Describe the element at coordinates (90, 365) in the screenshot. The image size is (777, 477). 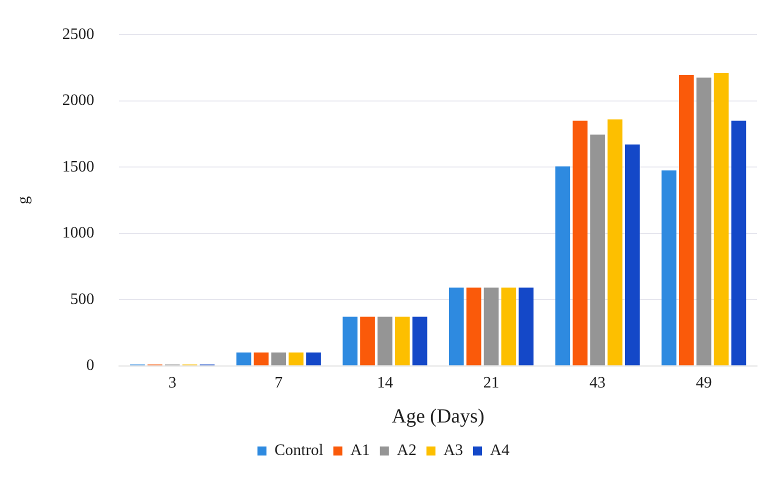
I see `y-tick-label: 0` at that location.